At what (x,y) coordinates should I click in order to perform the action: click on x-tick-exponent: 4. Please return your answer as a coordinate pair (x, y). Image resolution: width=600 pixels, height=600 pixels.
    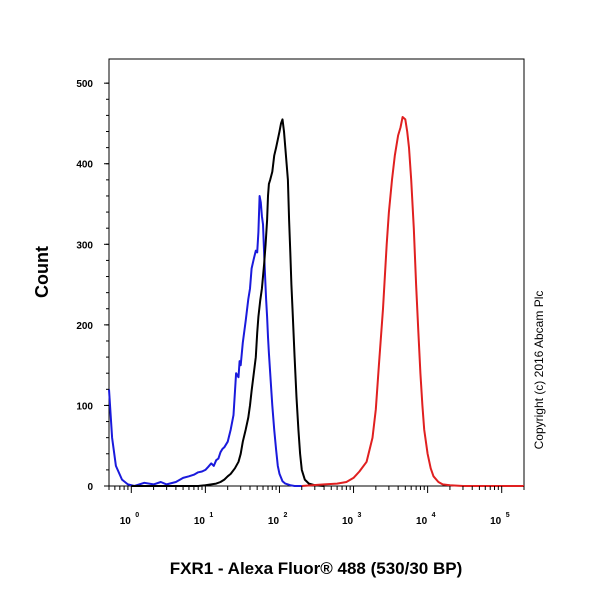
    Looking at the image, I should click on (434, 515).